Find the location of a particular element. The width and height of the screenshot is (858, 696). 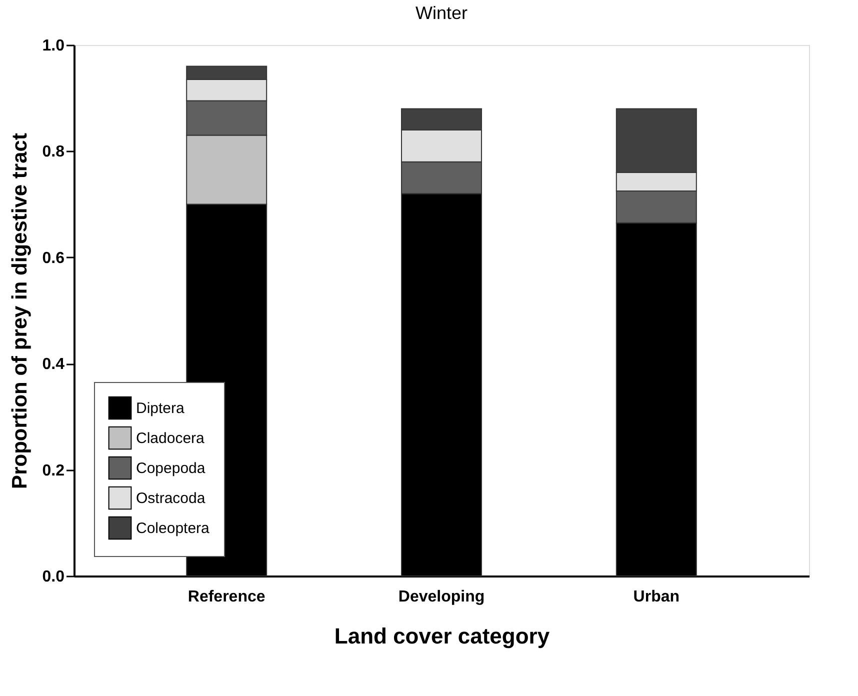

x-tick-label: Developing is located at coordinates (441, 597).